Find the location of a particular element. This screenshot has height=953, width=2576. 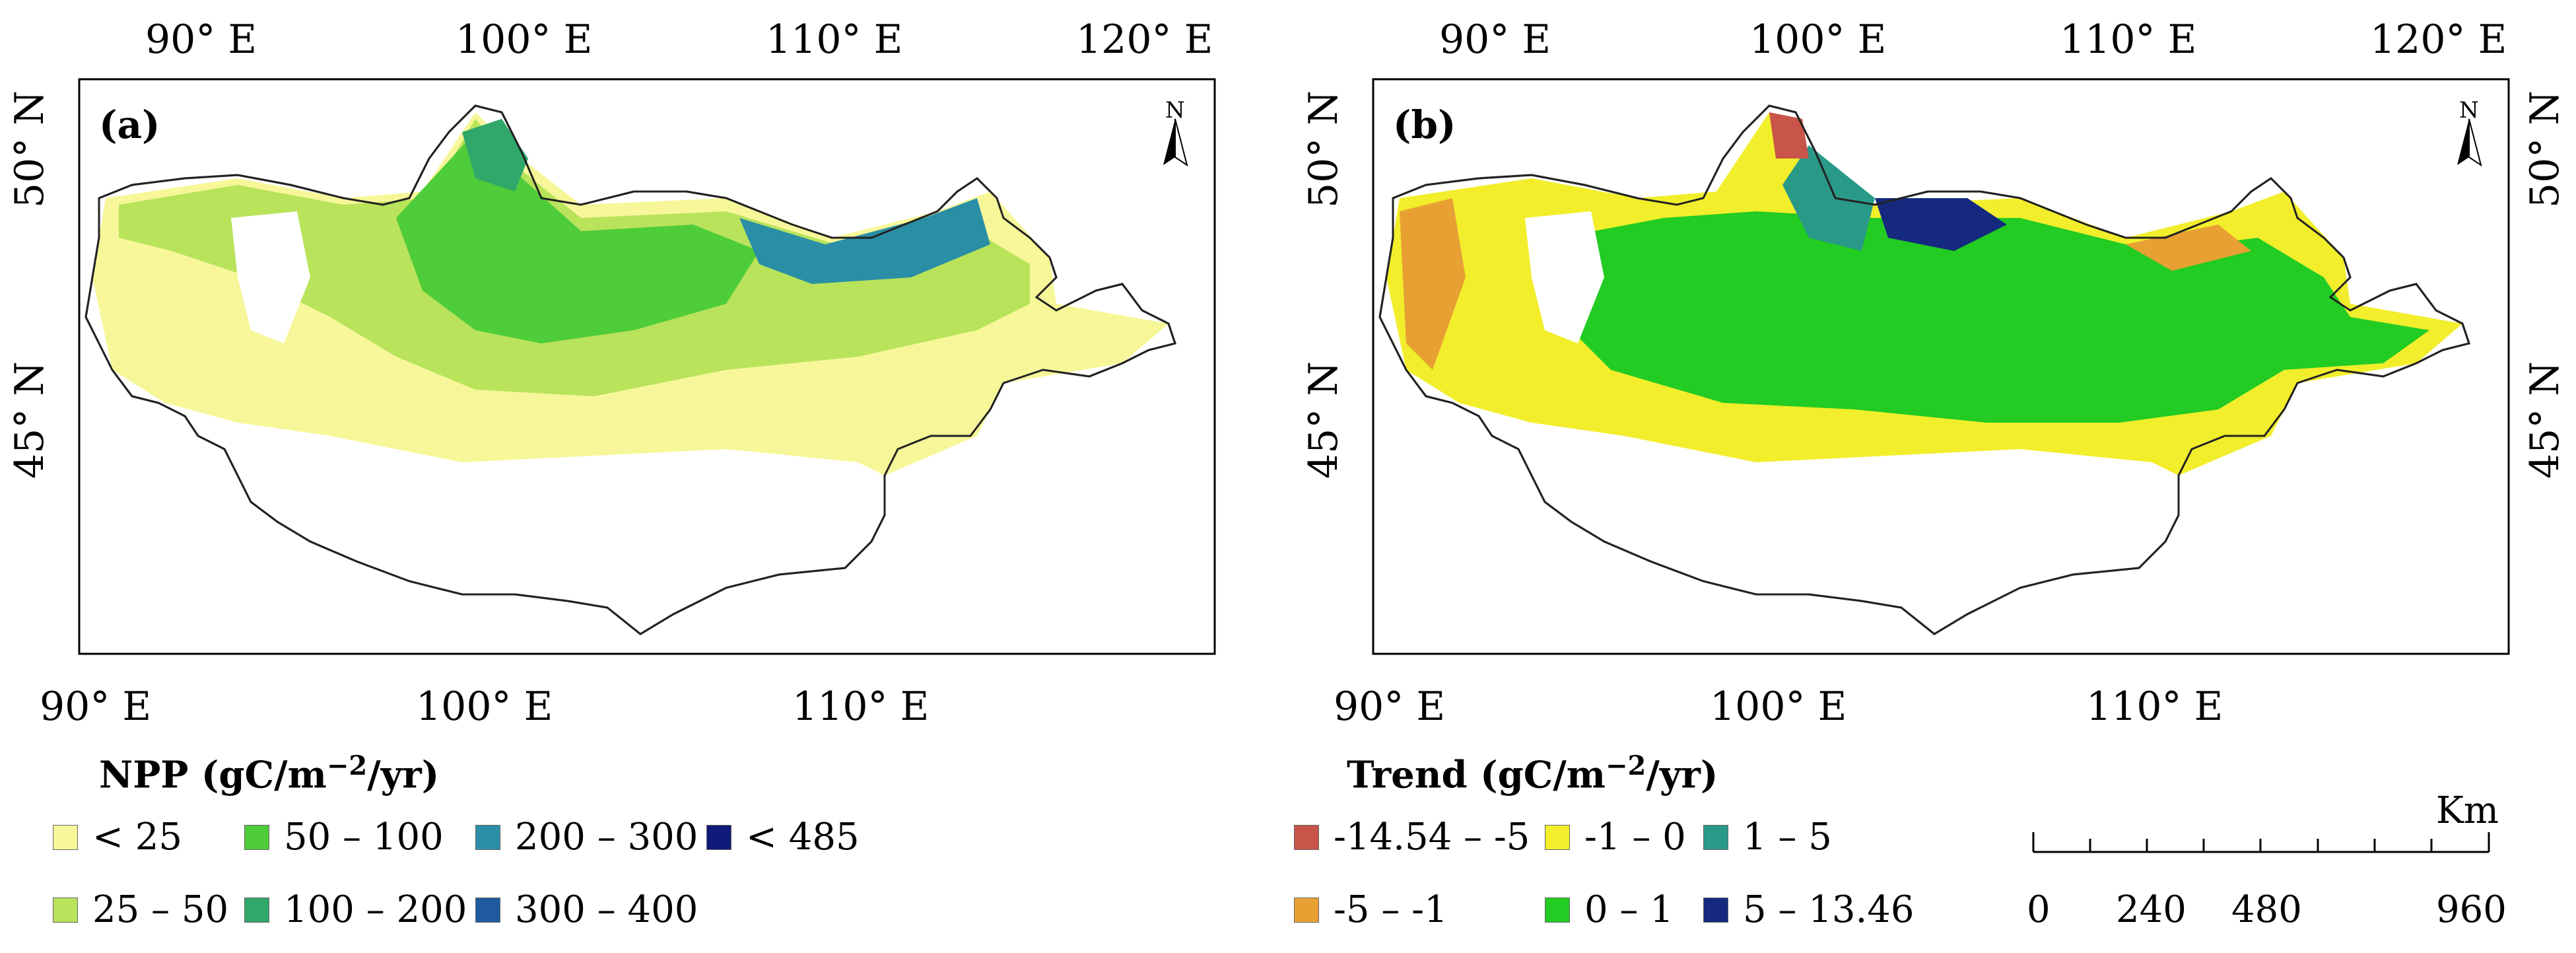

legend-item: 100 – 200 is located at coordinates (355, 911).